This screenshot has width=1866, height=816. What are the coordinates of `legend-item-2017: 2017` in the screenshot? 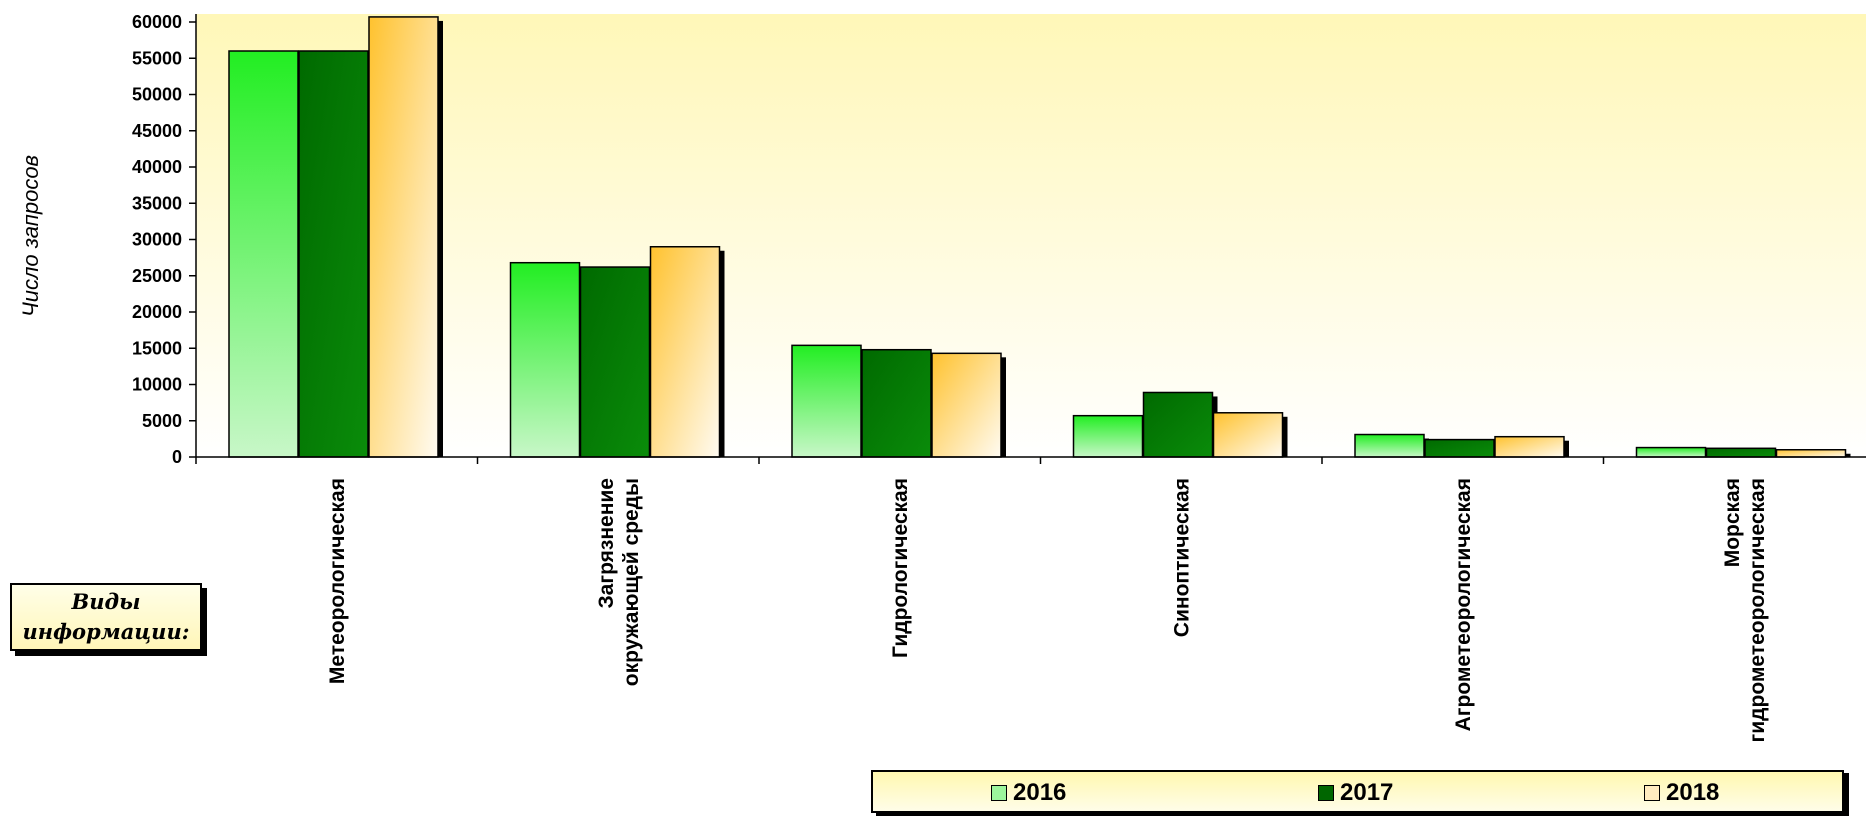 It's located at (1355, 793).